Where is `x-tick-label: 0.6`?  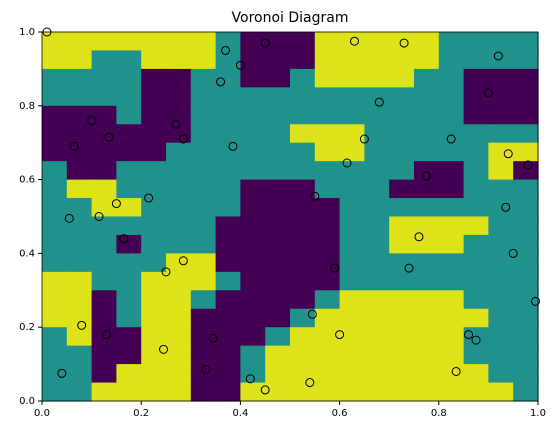
x-tick-label: 0.6 is located at coordinates (340, 413).